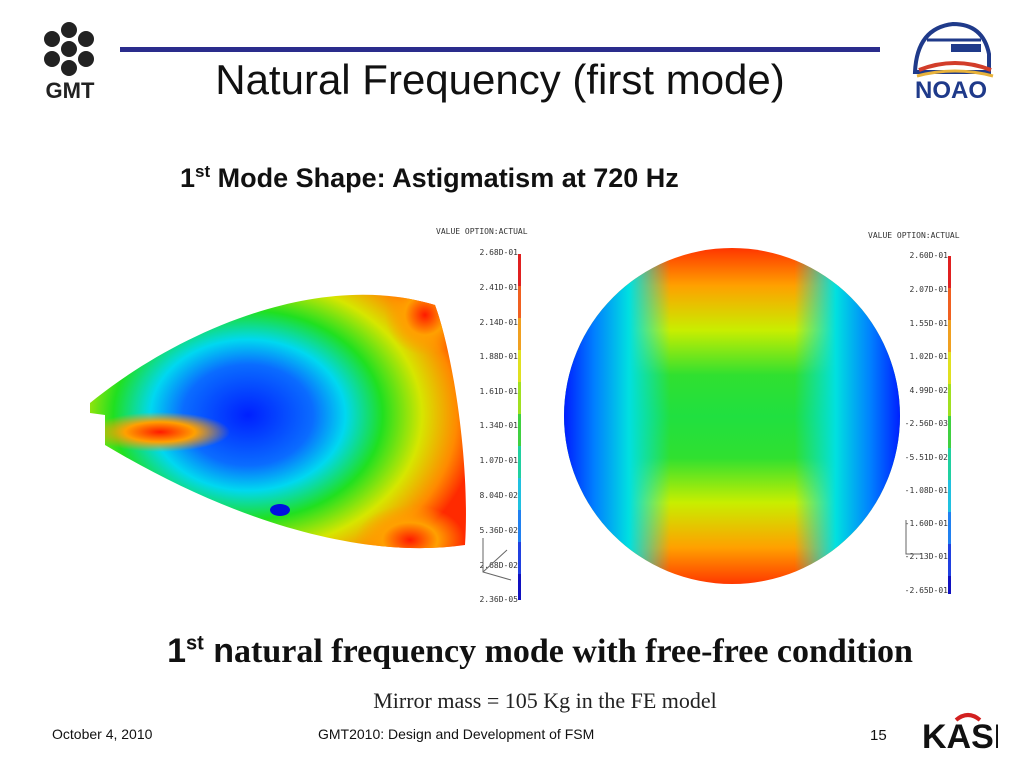  I want to click on subtitle-sup: st, so click(203, 171).